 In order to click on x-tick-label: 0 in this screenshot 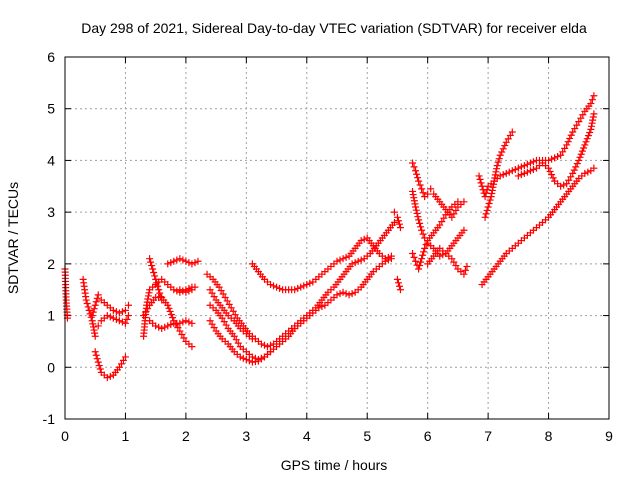, I will do `click(65, 436)`.